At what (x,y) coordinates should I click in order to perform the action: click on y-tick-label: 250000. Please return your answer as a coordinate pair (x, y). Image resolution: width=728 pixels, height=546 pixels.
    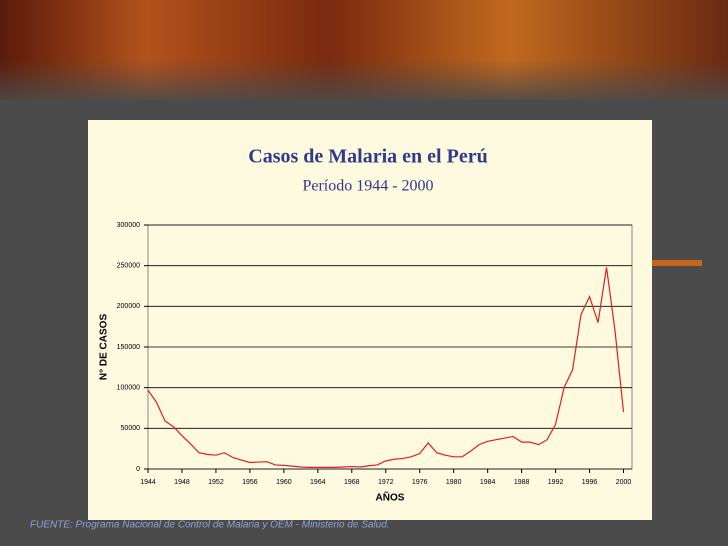
    Looking at the image, I should click on (128, 266).